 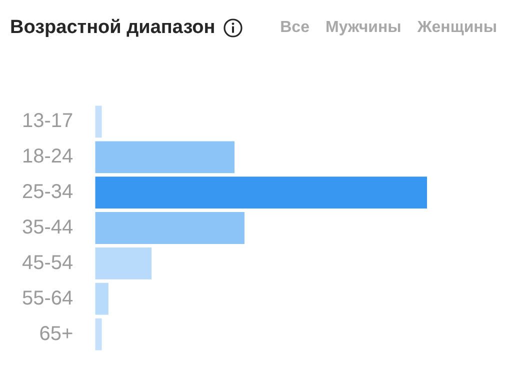 What do you see at coordinates (363, 28) in the screenshot?
I see `text: Мужчины` at bounding box center [363, 28].